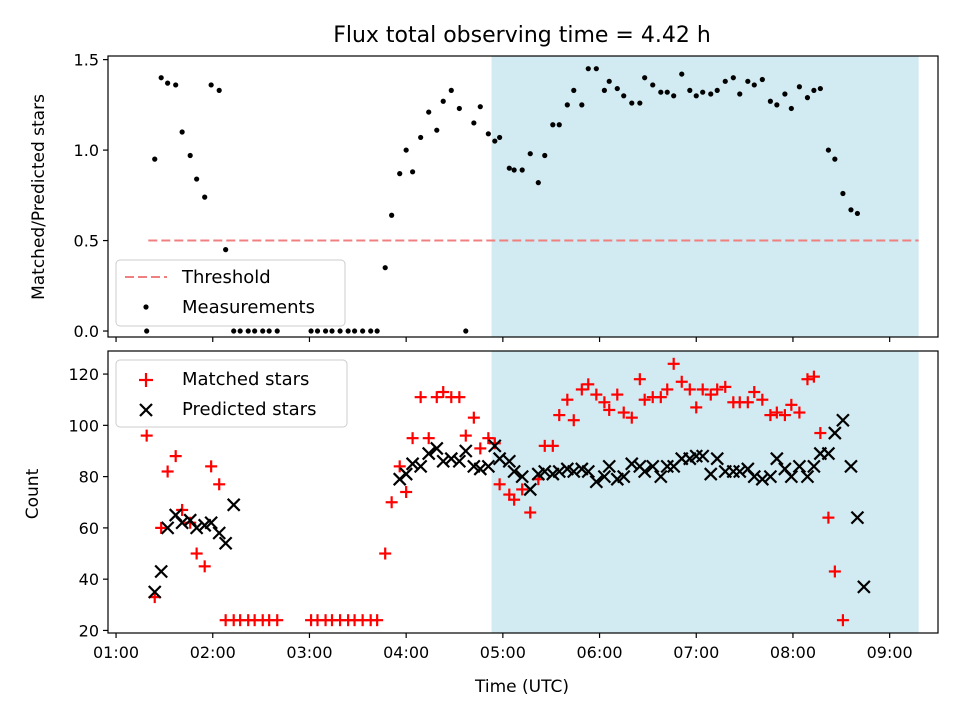  Describe the element at coordinates (86, 150) in the screenshot. I see `y-tick-label: 1.0` at that location.